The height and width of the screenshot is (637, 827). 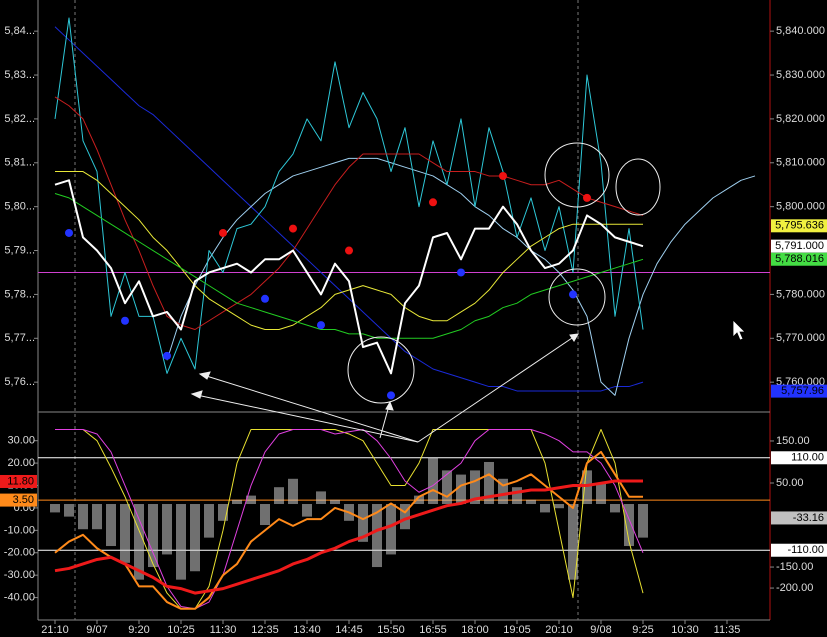 I want to click on price-tag-label: -33.16, so click(x=808, y=518).